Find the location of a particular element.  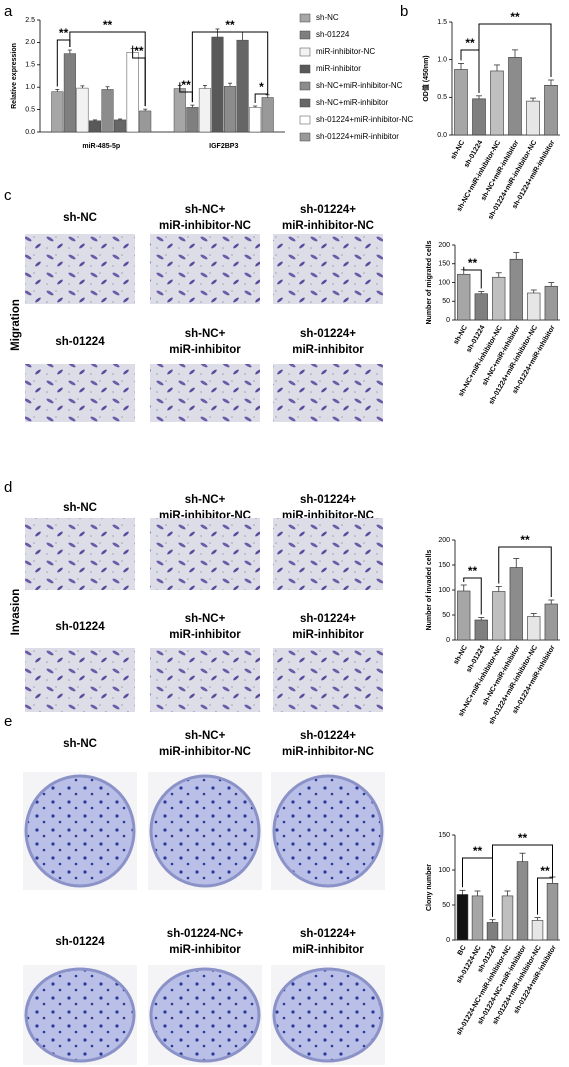

row-label: Invasion is located at coordinates (16, 612).